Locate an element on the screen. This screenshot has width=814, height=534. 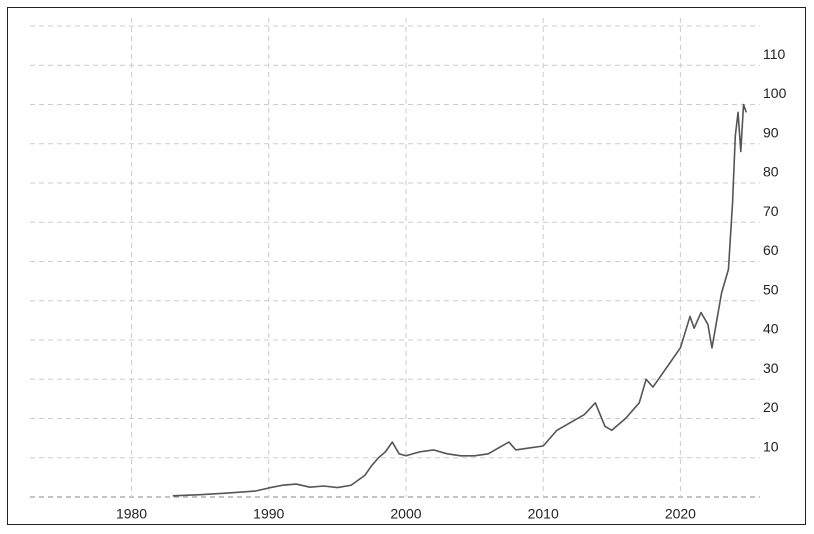
y-tick-label: 80 is located at coordinates (771, 172).